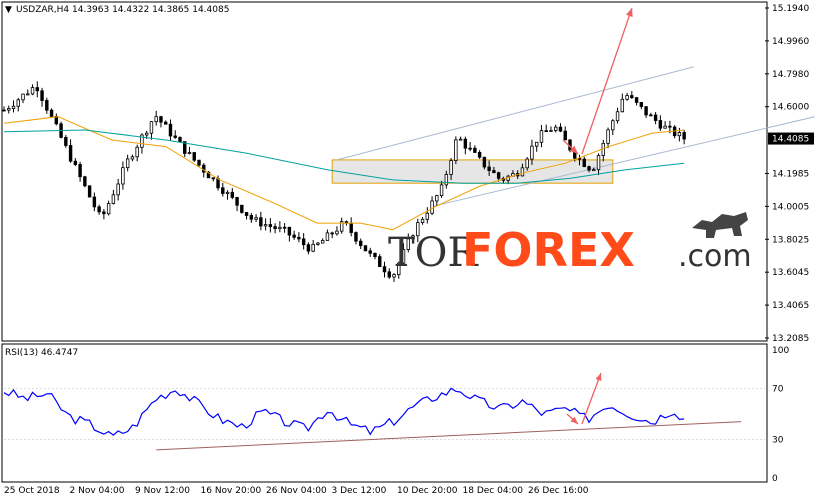 This screenshot has width=815, height=500. What do you see at coordinates (472, 171) in the screenshot?
I see `support-zone` at bounding box center [472, 171].